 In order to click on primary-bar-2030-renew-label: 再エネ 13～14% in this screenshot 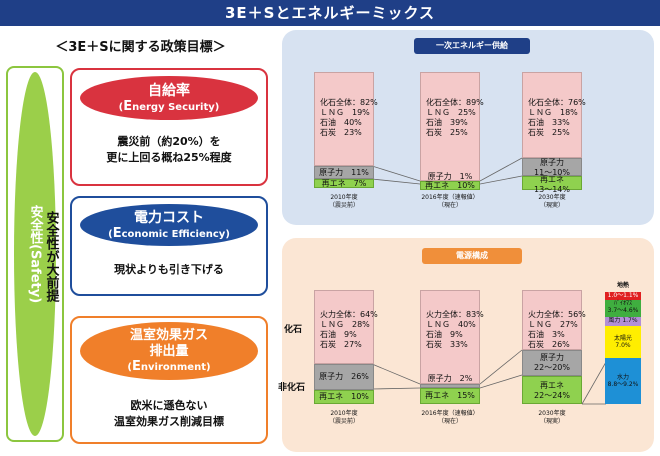, I will do `click(552, 184)`.